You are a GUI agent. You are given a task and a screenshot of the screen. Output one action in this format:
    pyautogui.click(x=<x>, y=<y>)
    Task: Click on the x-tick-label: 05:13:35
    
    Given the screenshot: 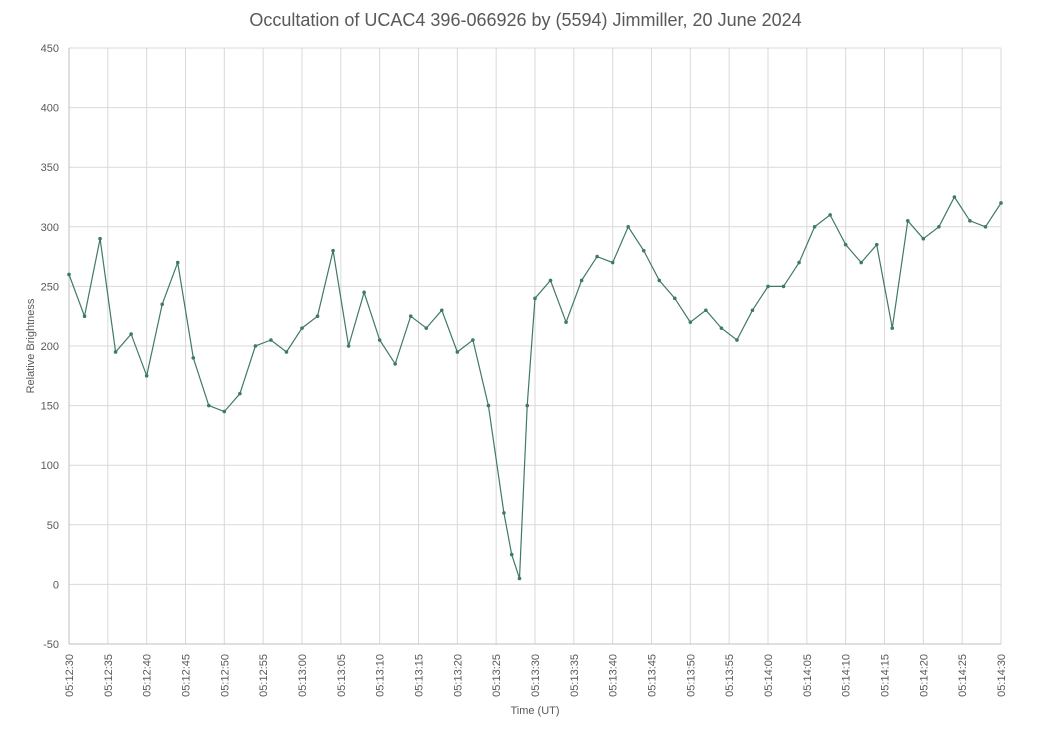 What is the action you would take?
    pyautogui.click(x=575, y=675)
    